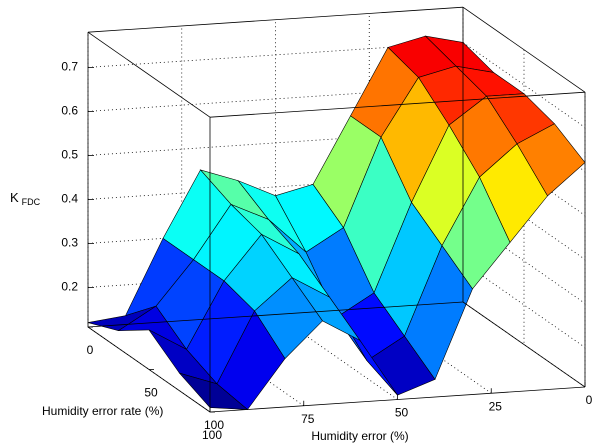  What do you see at coordinates (308, 419) in the screenshot?
I see `x-tick-label: 75` at bounding box center [308, 419].